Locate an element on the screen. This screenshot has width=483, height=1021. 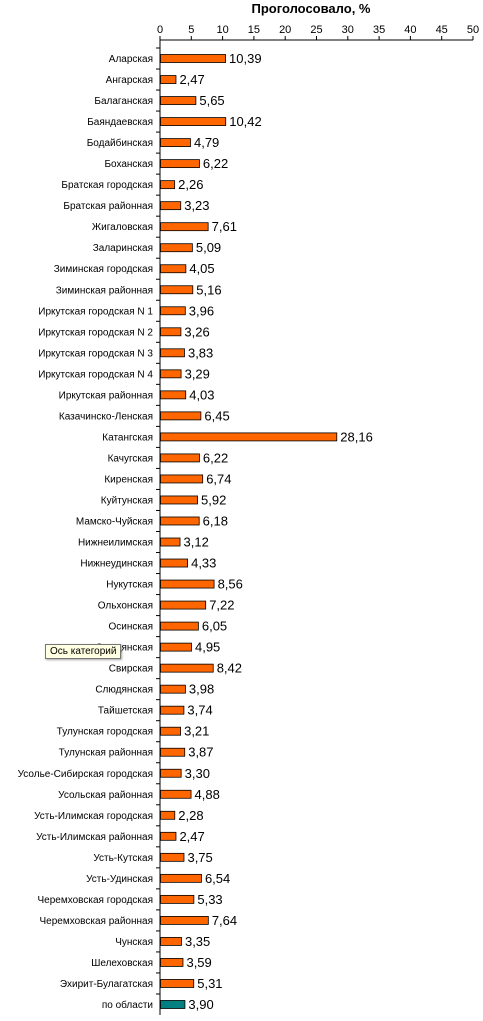
category-label: Тулунская районная is located at coordinates (106, 753).